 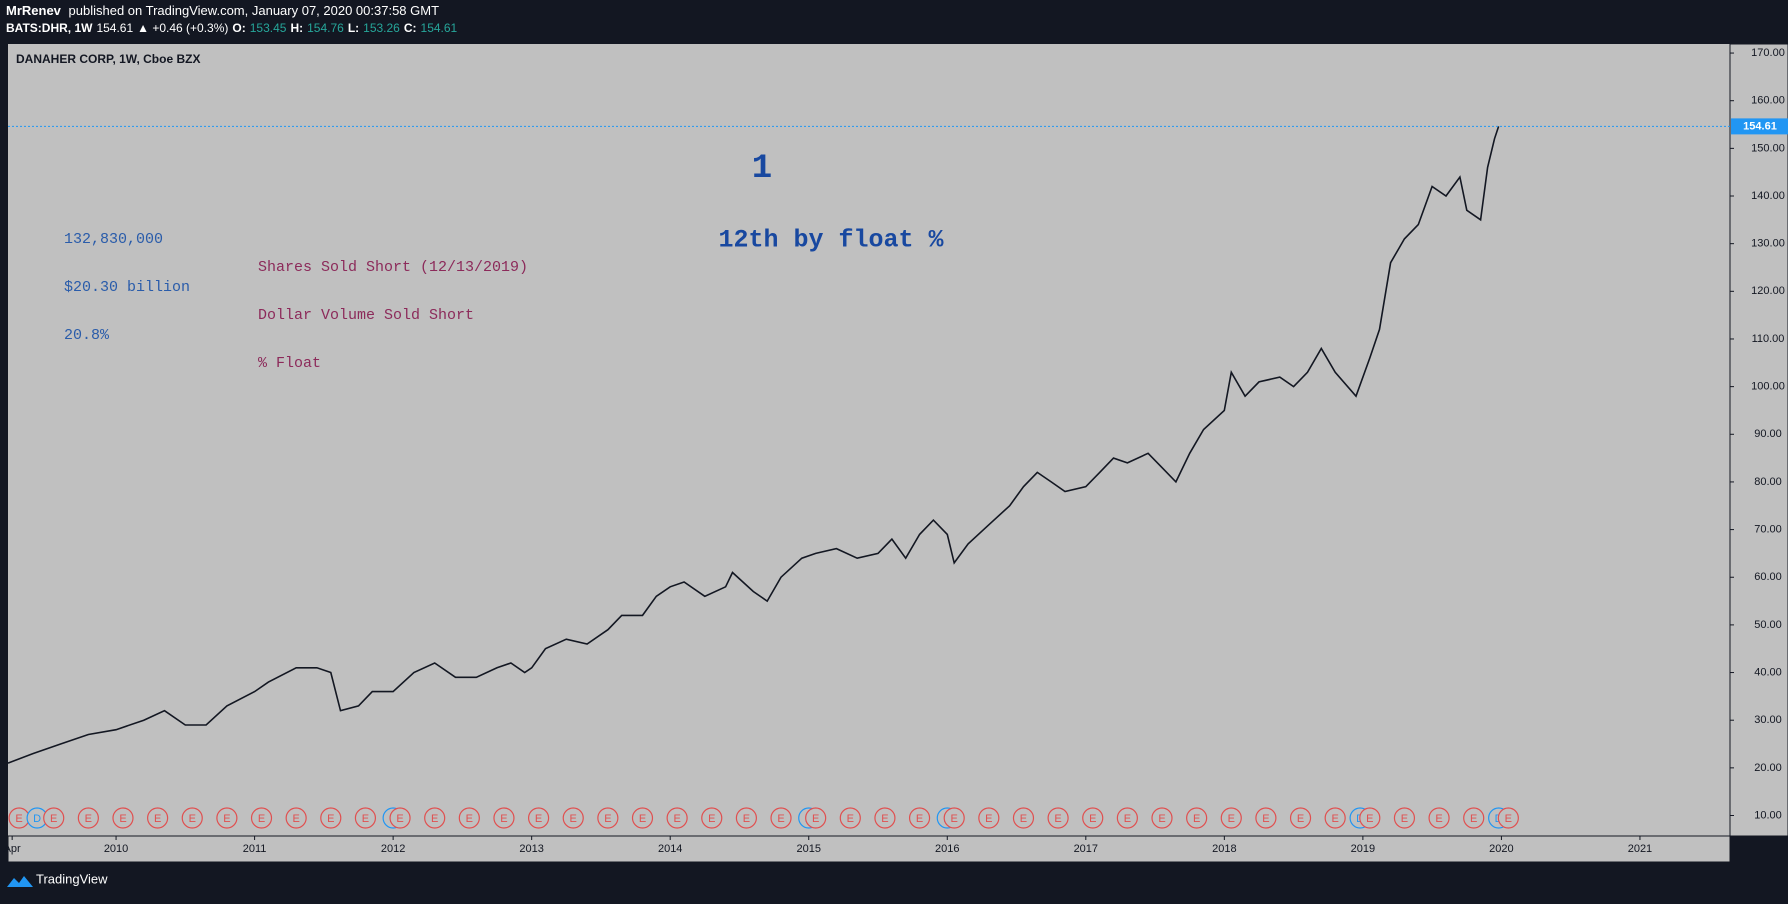 I want to click on x-tick-label: 2014, so click(x=670, y=849).